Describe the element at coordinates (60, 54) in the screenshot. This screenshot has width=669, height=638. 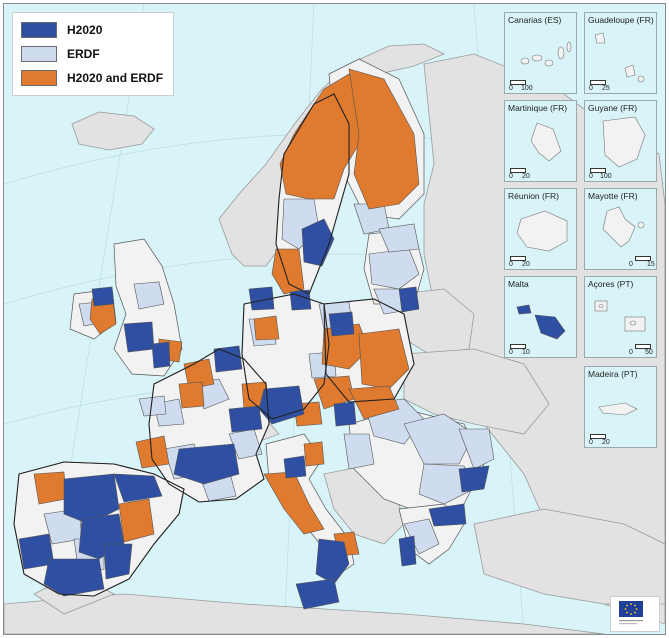
I see `legend-item-erdf: ERDF` at that location.